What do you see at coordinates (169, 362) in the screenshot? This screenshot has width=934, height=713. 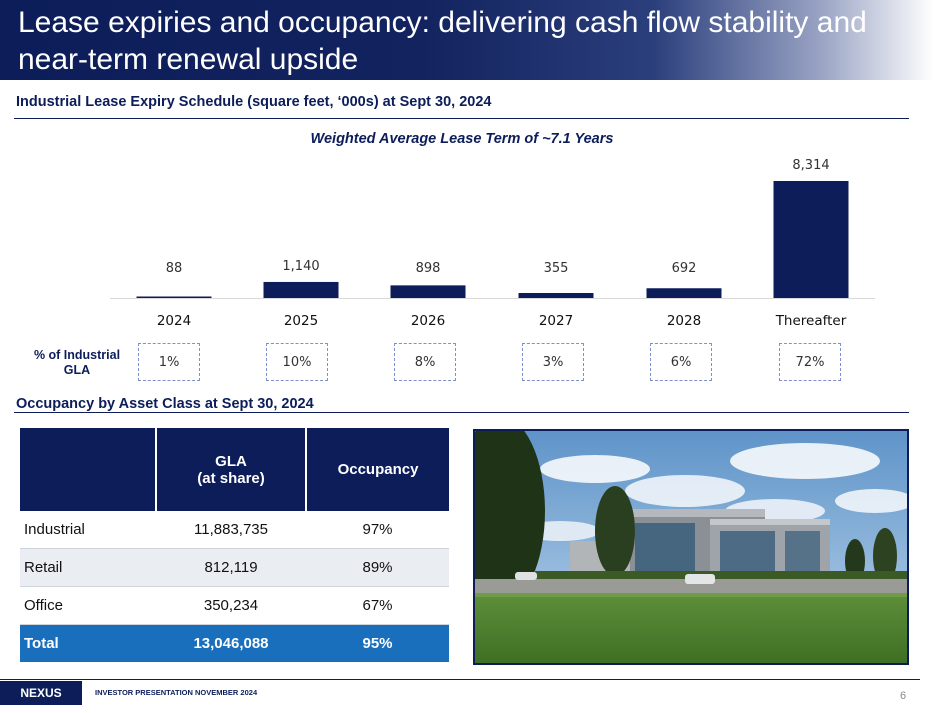 I see `pct-box-2024: 1%` at bounding box center [169, 362].